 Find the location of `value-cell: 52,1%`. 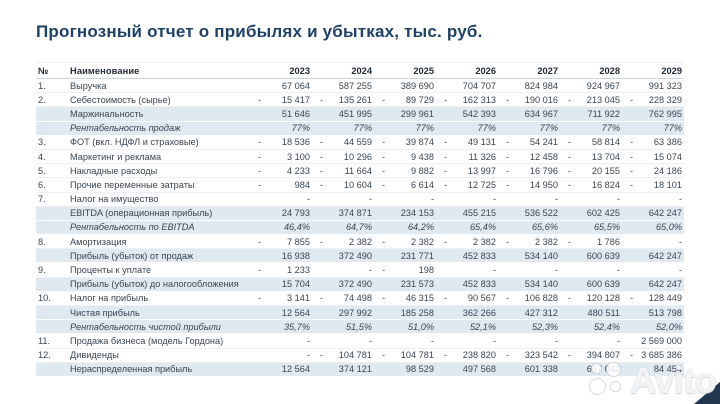

value-cell: 52,1% is located at coordinates (467, 327).